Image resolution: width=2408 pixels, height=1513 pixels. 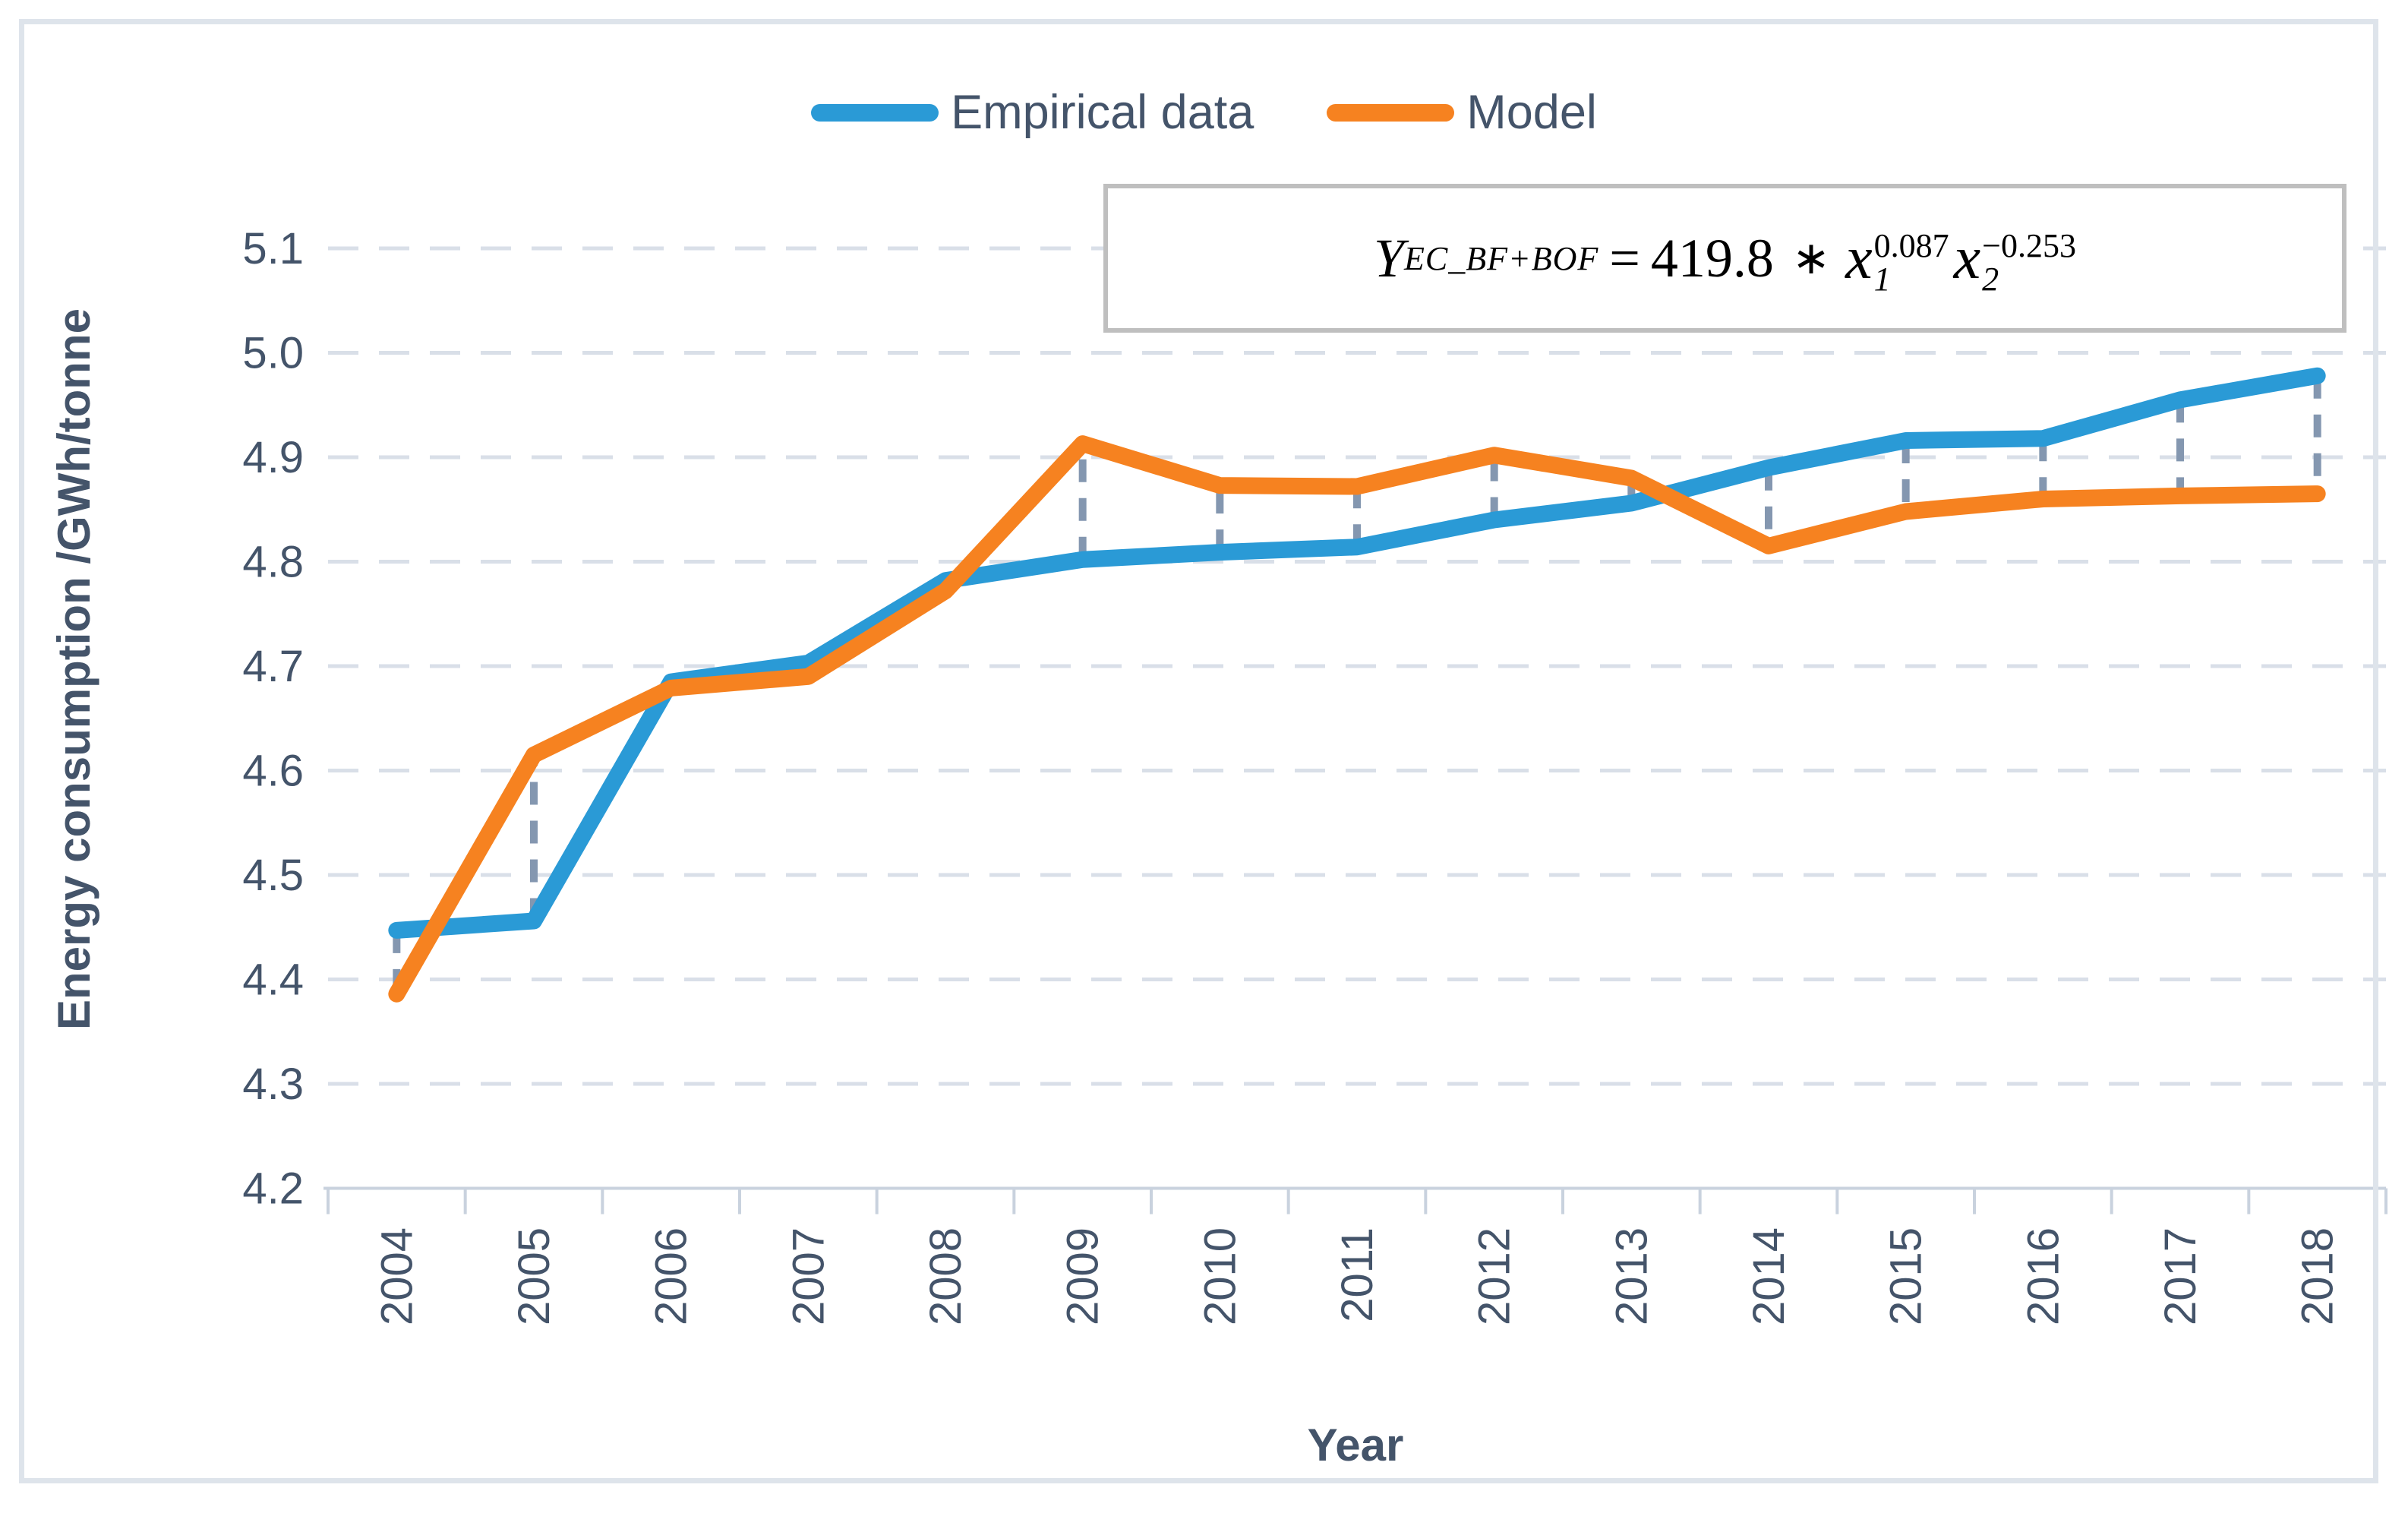 What do you see at coordinates (273, 875) in the screenshot?
I see `y-tick-label: 4.5` at bounding box center [273, 875].